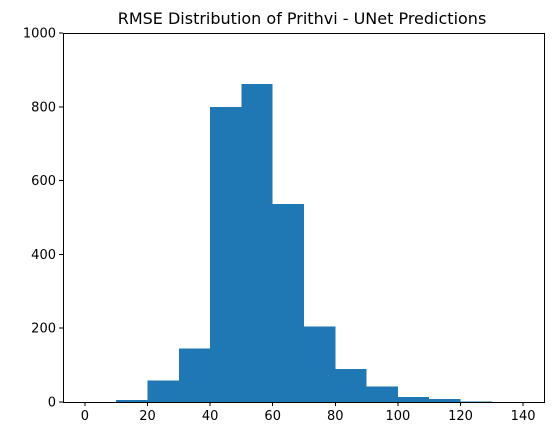 This screenshot has width=560, height=435. I want to click on y-axis-ticks: 0 200 400 600 800 1000, so click(43, 219).